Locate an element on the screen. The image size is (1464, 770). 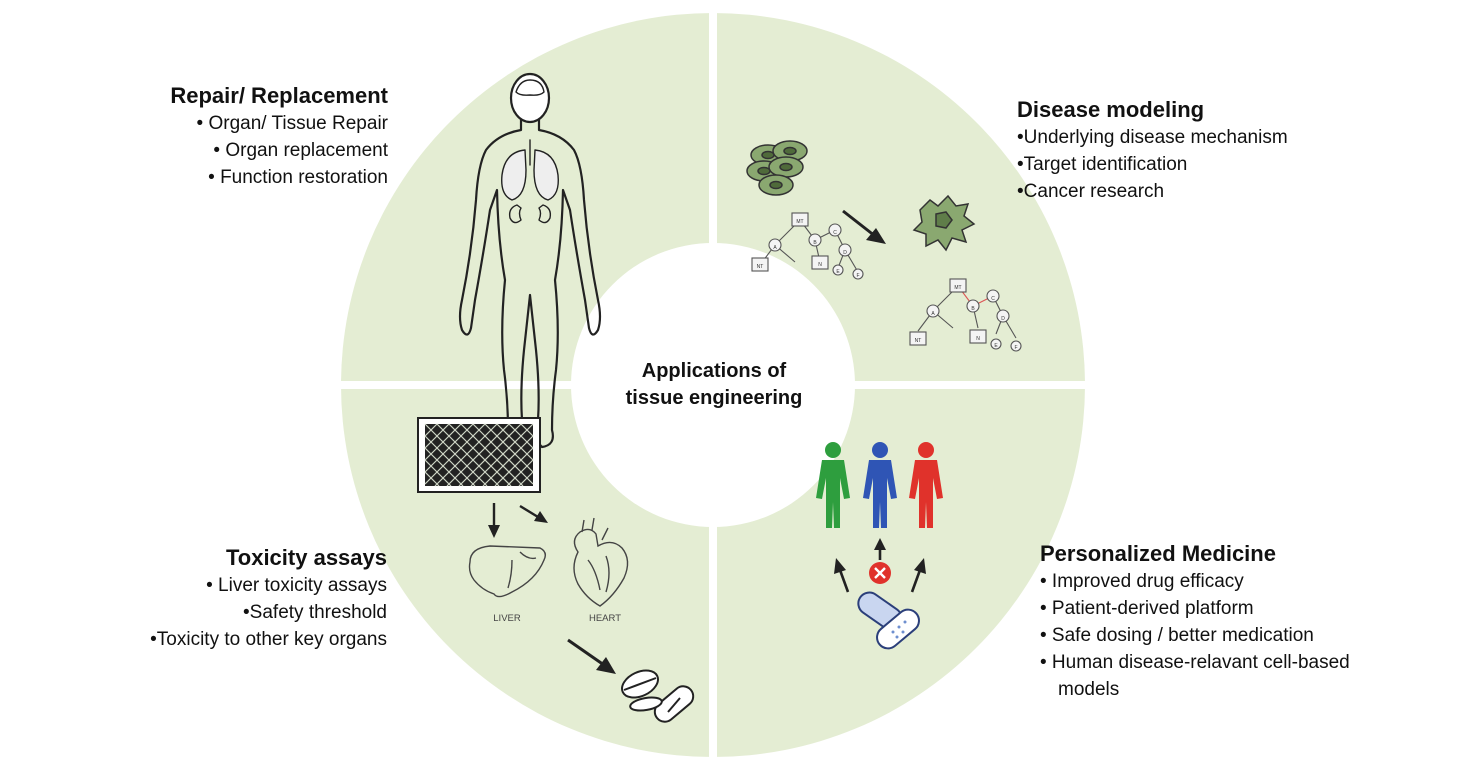
cross-icon is located at coordinates (880, 573).